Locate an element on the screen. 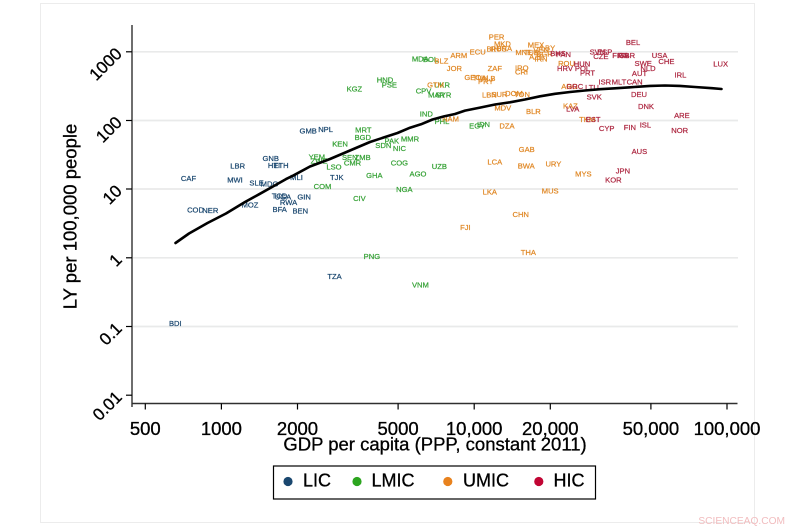  svg-text: SCIENCEAQ.COM is located at coordinates (741, 521).